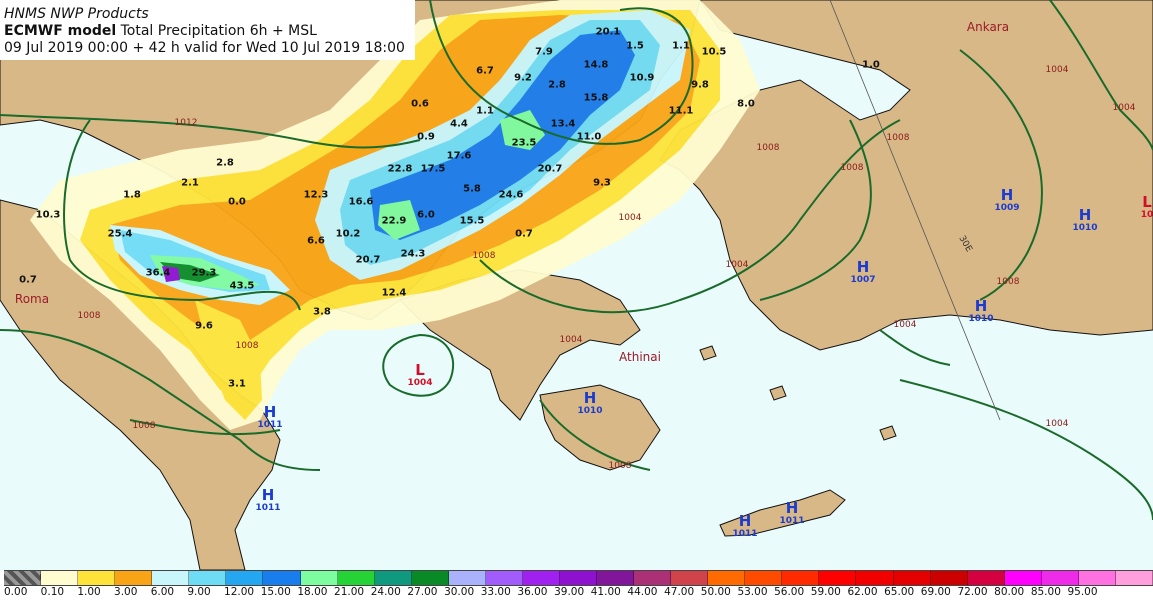  Describe the element at coordinates (544, 52) in the screenshot. I see `precip-value: 7.9` at that location.